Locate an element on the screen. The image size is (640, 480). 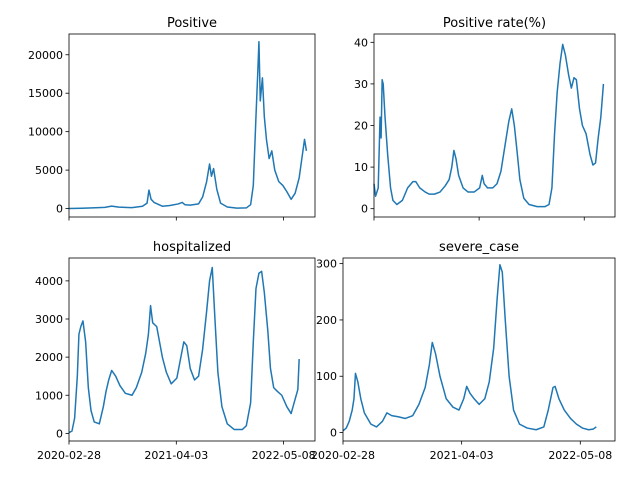
y-tick-label: 10 is located at coordinates (361, 167).